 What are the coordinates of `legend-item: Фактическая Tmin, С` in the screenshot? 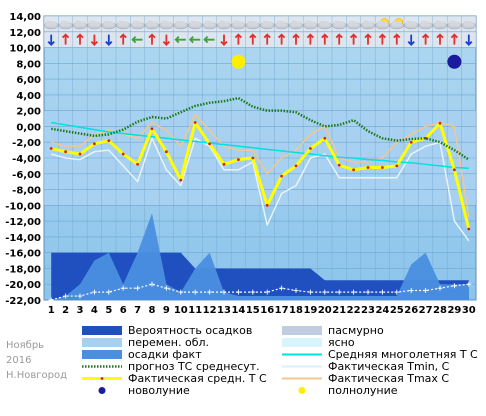 It's located at (366, 366).